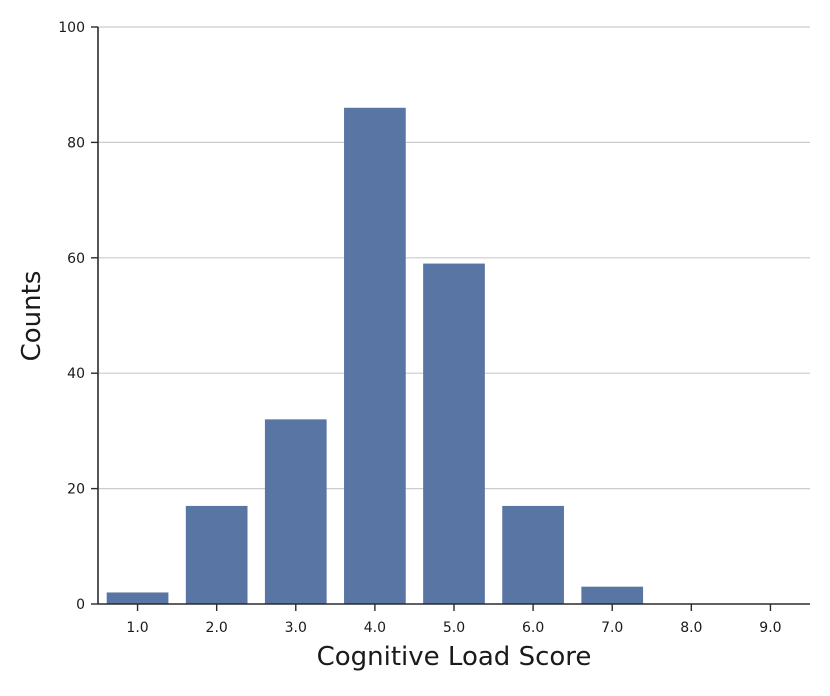 The height and width of the screenshot is (696, 830). I want to click on y-tick-label-20: 20, so click(76, 490).